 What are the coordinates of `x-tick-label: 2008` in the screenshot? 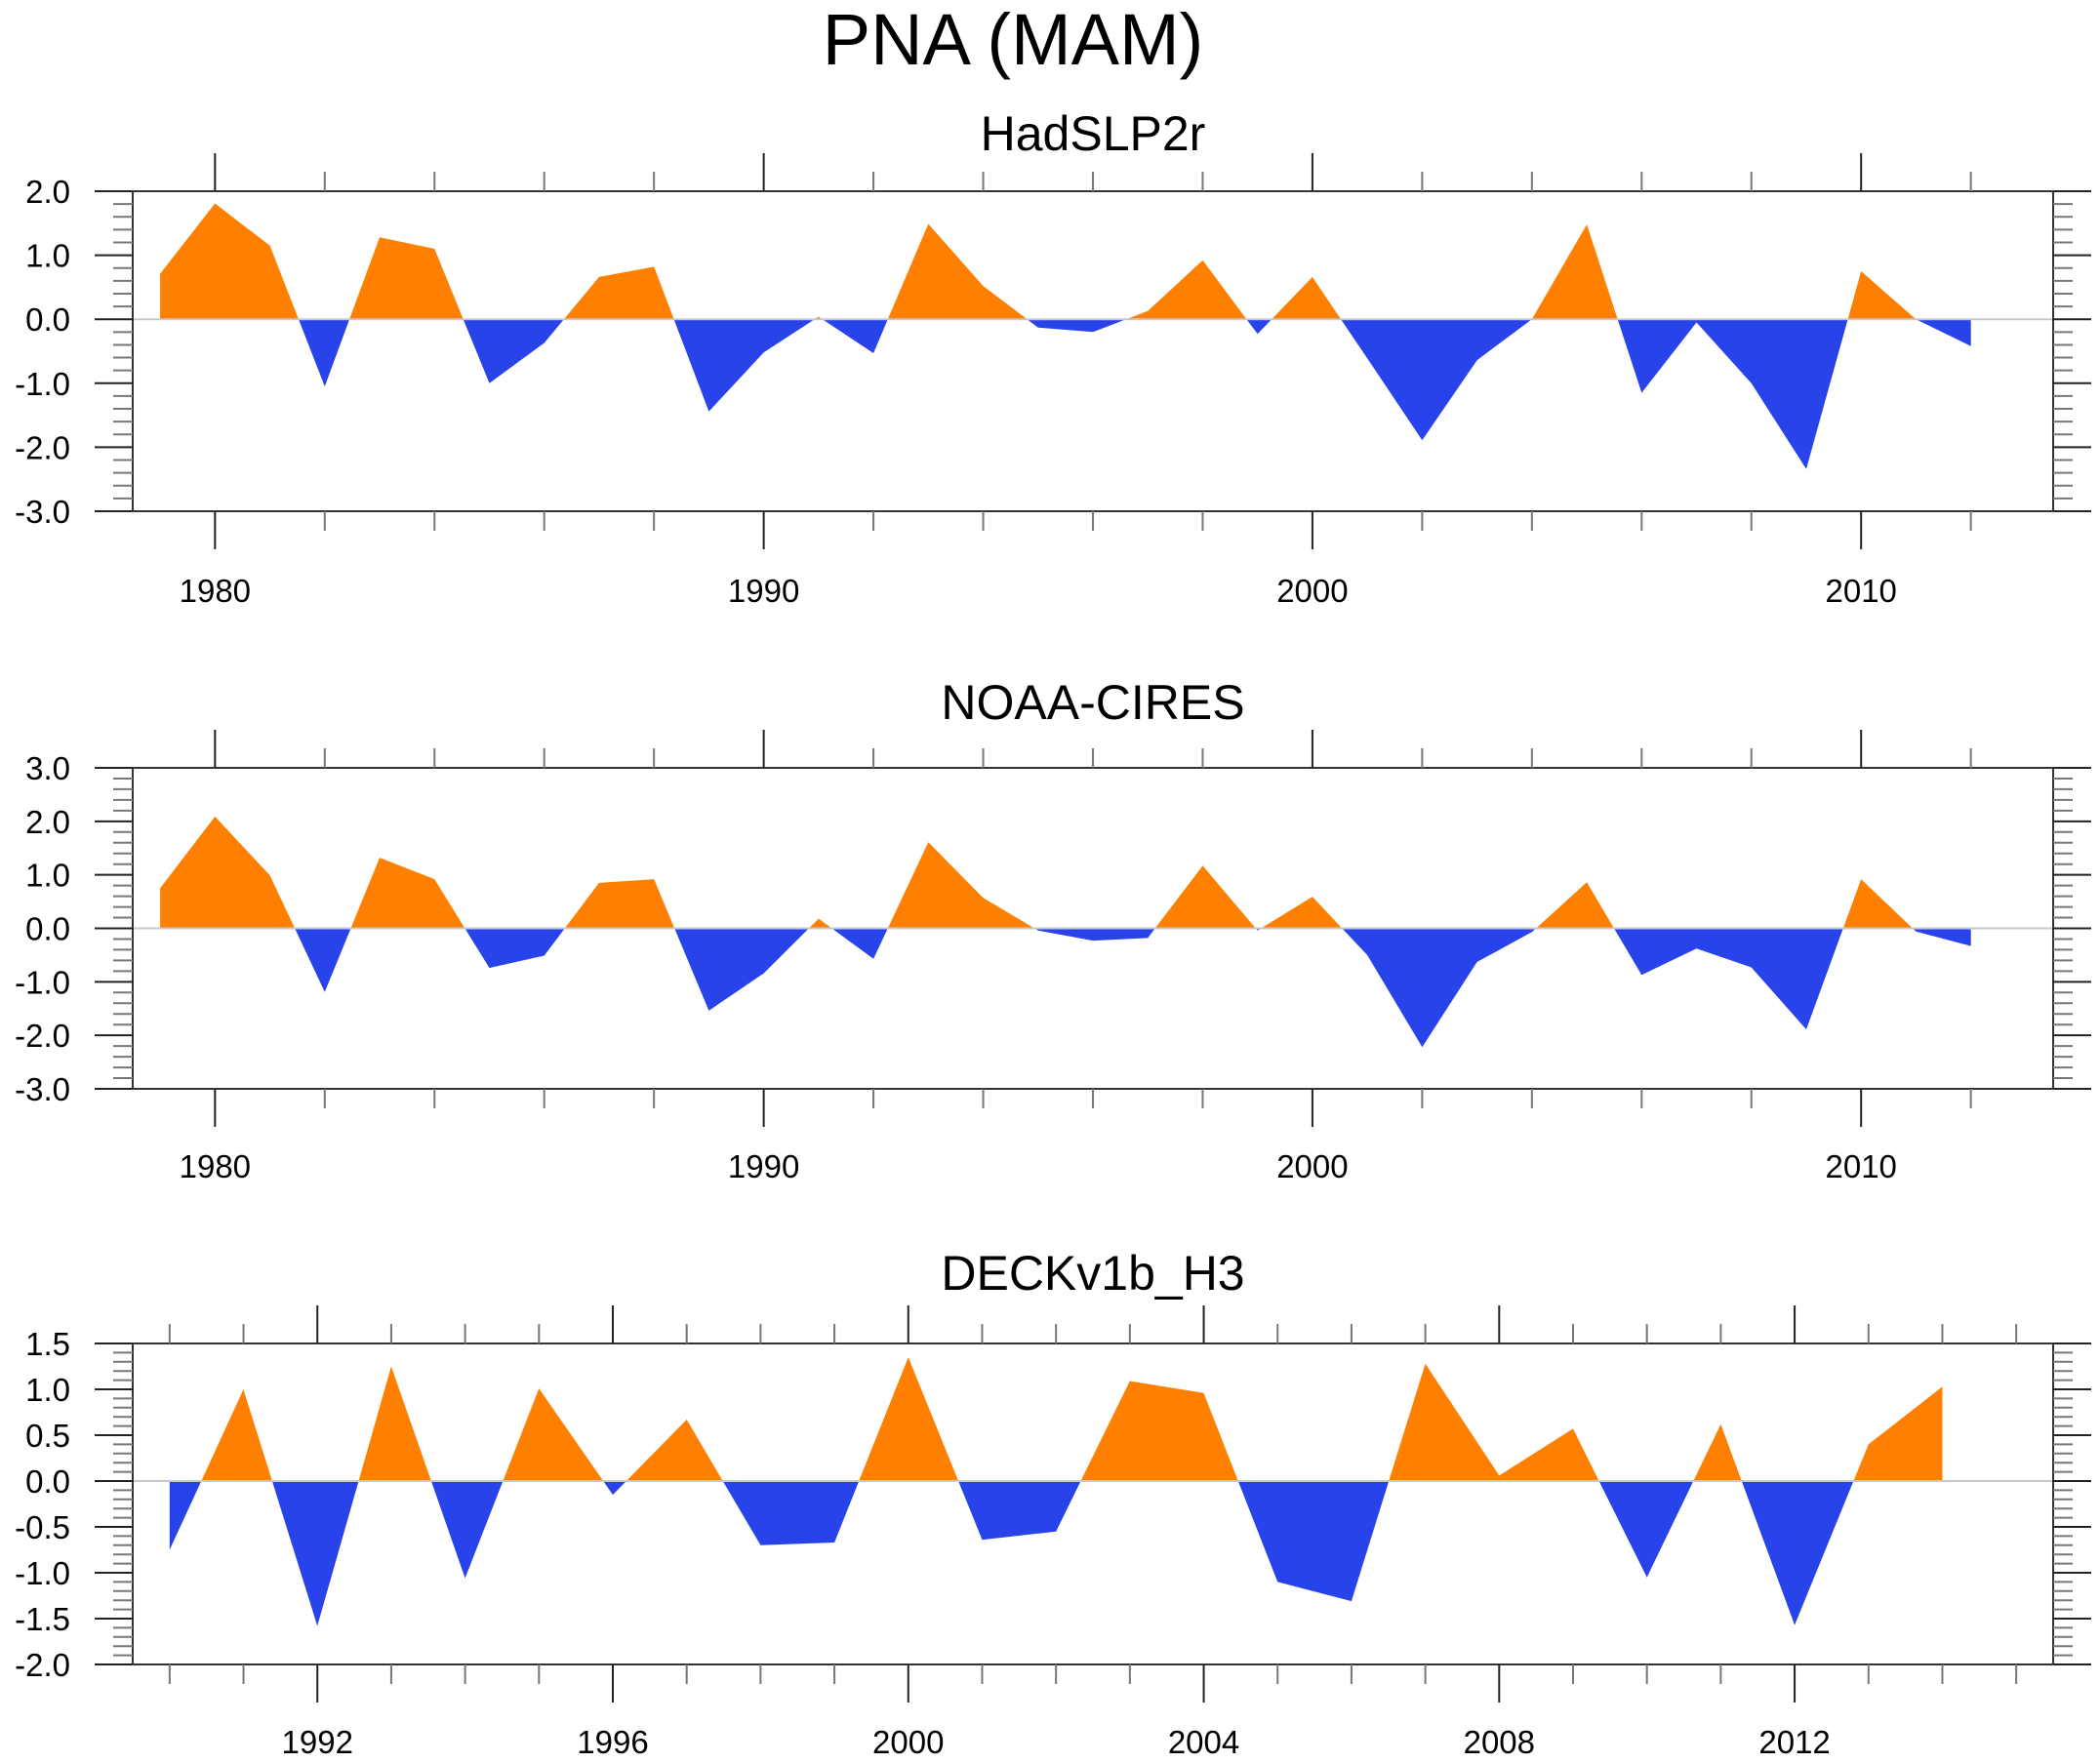 It's located at (1499, 1742).